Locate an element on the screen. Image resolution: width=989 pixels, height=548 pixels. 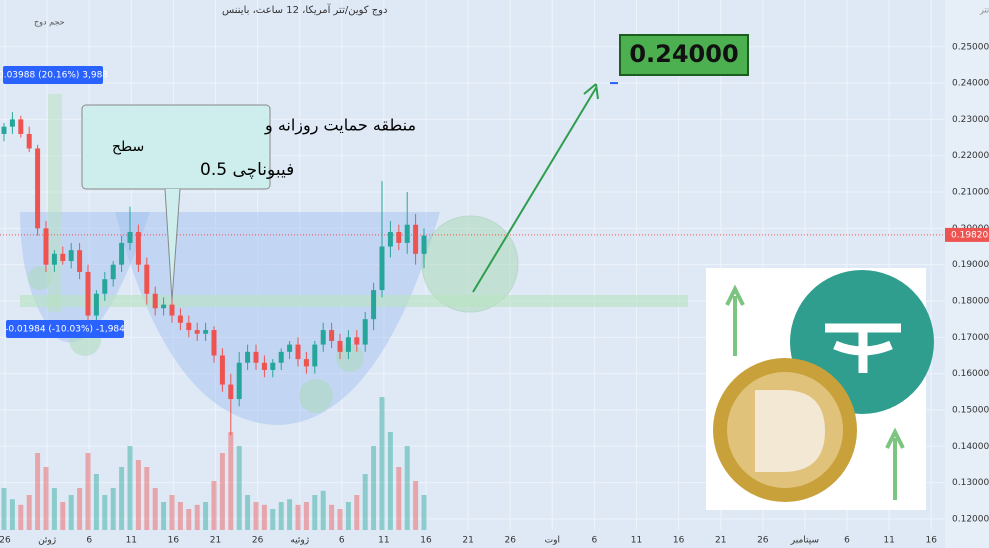
x-tick-label: اوت is located at coordinates (552, 541).